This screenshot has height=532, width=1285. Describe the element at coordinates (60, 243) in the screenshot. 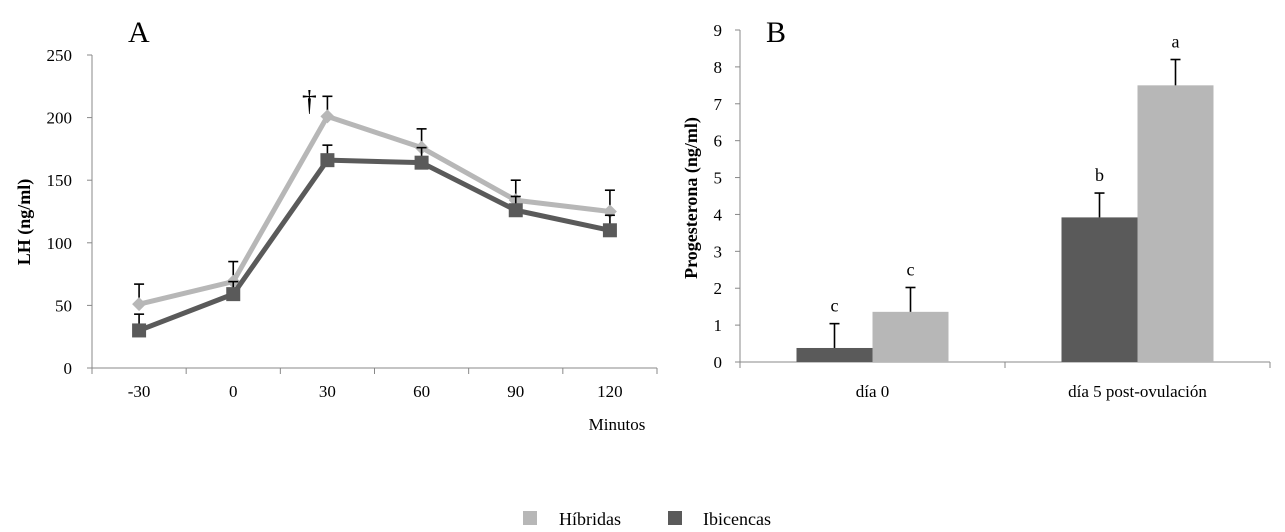

I see `panel-a-y-tick-label: 100` at that location.